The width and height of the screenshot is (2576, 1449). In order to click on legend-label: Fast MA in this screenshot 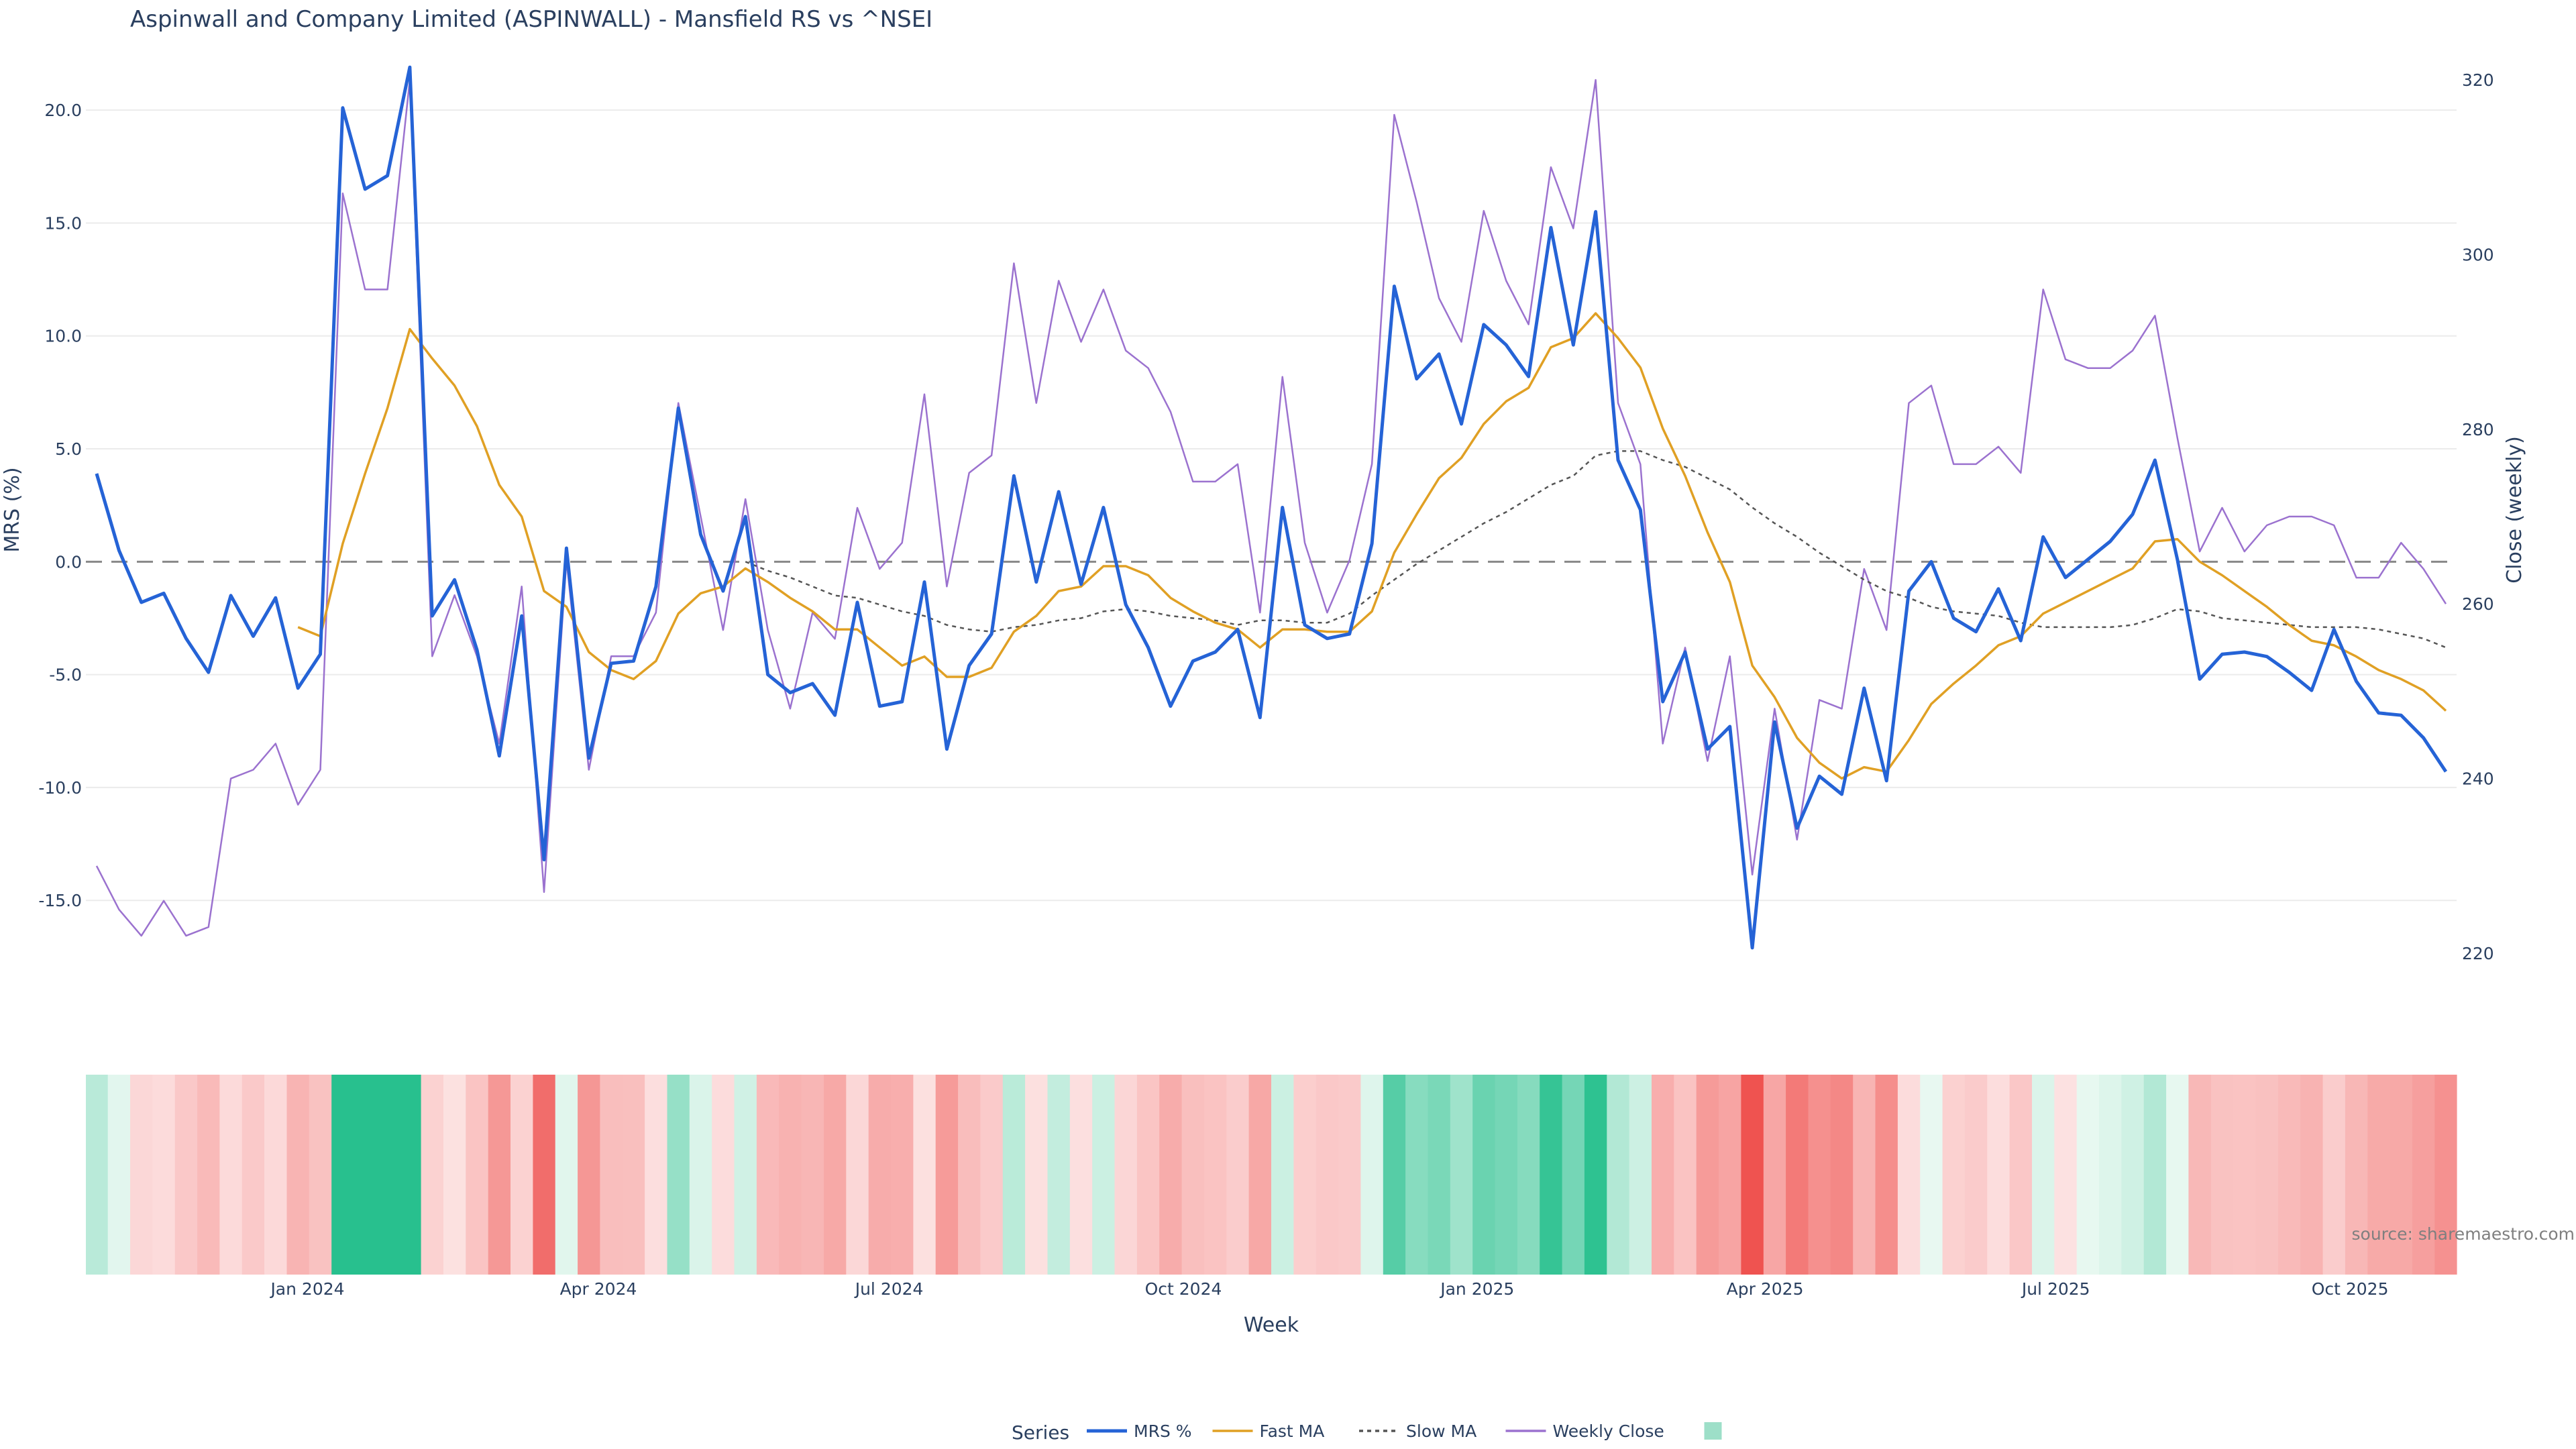, I will do `click(1292, 1431)`.